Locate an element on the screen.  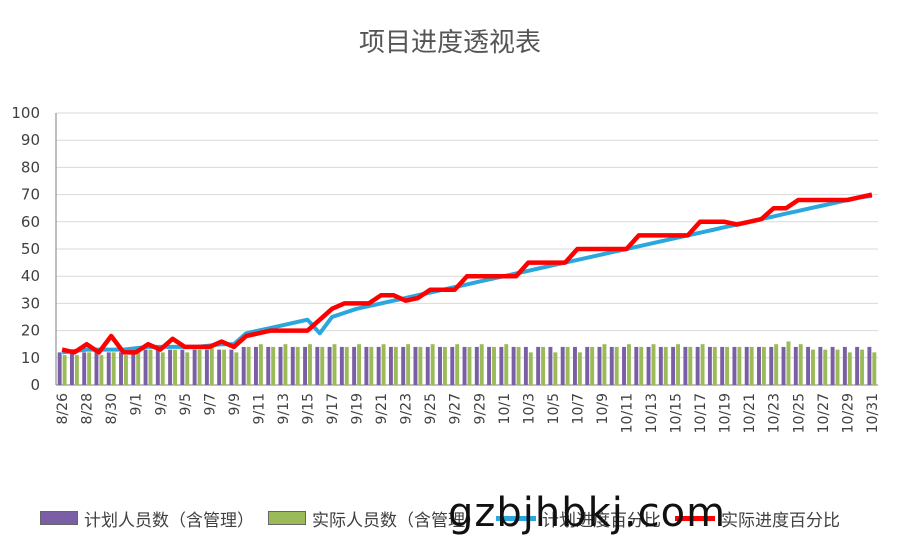
legend-swatch-actual-progress is located at coordinates (695, 518).